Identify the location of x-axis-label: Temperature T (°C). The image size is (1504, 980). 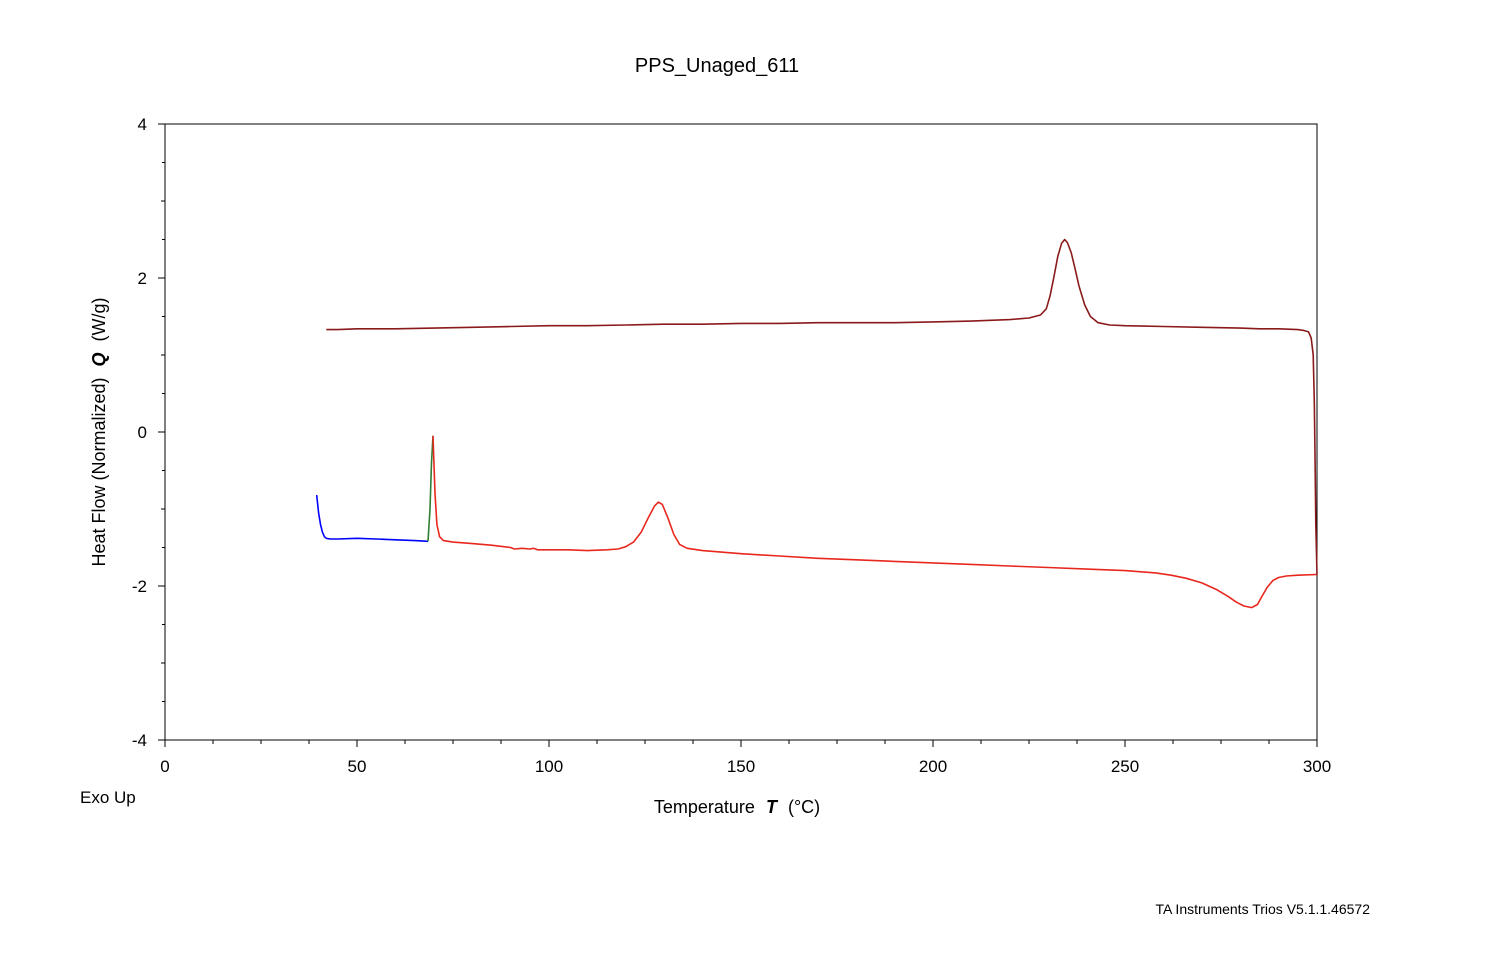
(737, 807).